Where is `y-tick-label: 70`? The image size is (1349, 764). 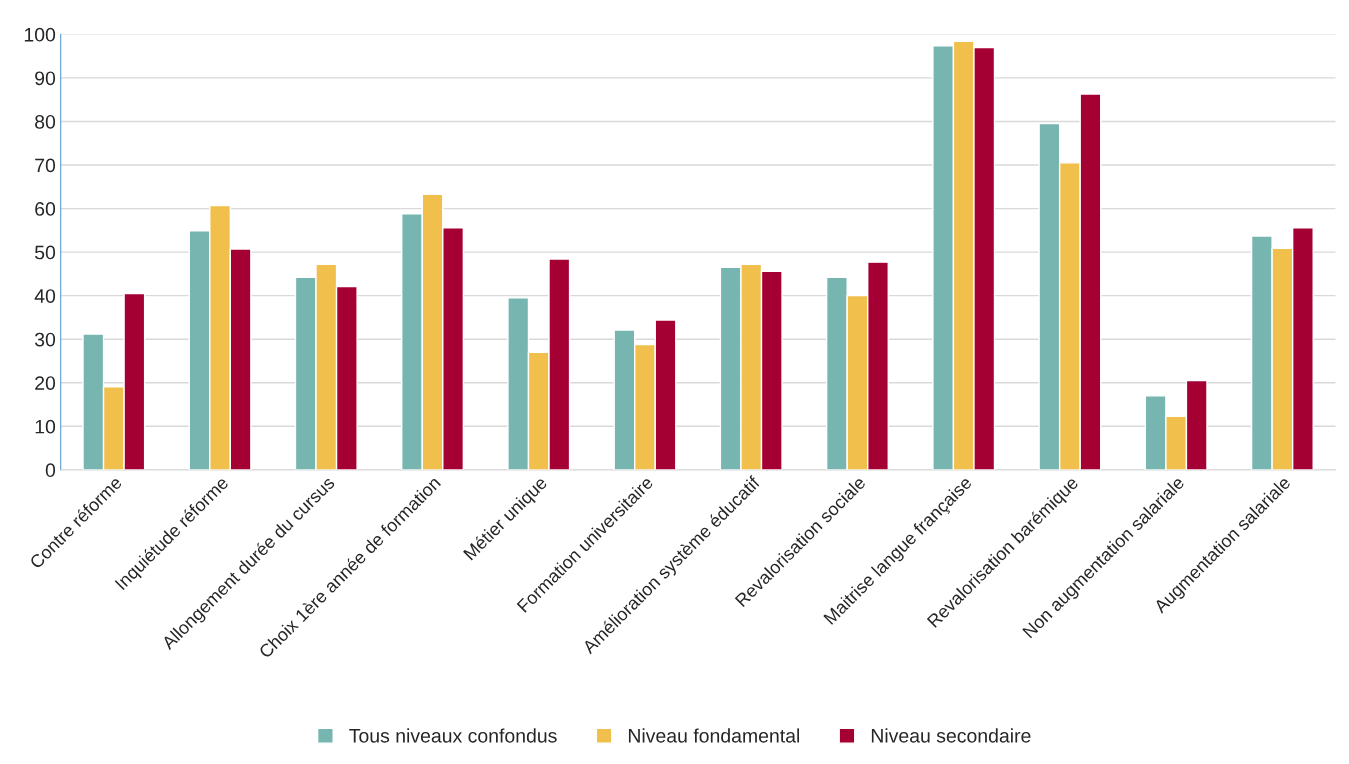
y-tick-label: 70 is located at coordinates (45, 165).